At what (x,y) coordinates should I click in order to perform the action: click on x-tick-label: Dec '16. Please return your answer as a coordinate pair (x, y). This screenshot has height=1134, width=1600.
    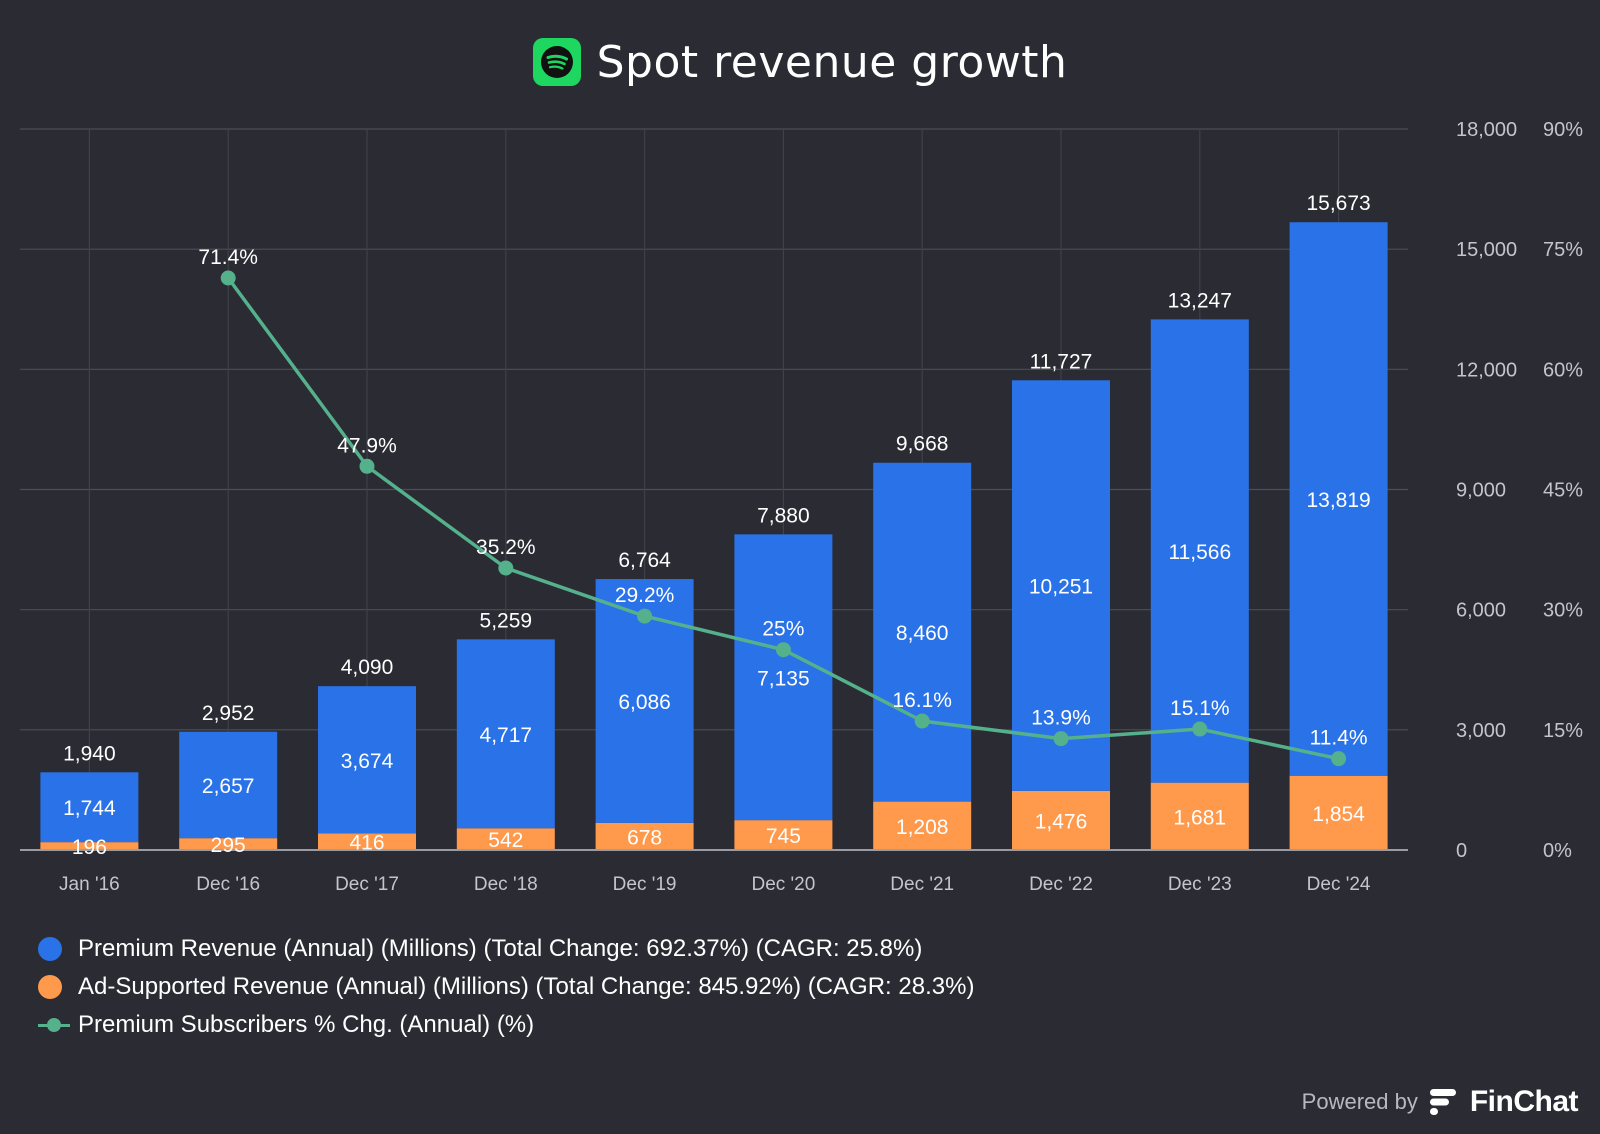
    Looking at the image, I should click on (228, 884).